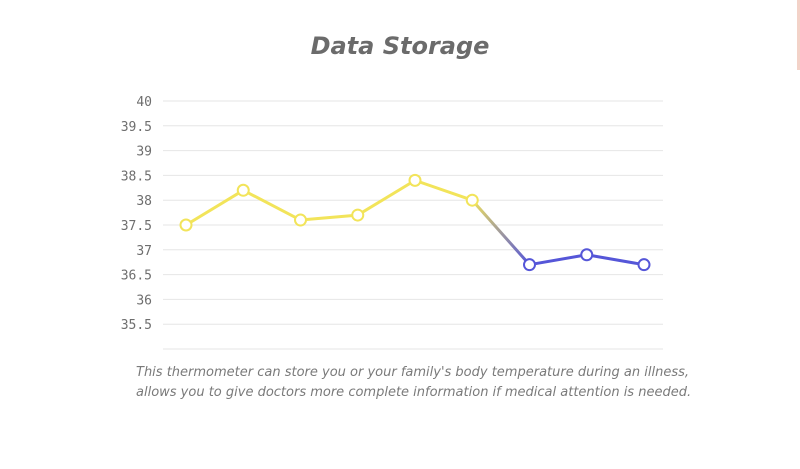 The height and width of the screenshot is (469, 800). I want to click on series-points, so click(415, 222).